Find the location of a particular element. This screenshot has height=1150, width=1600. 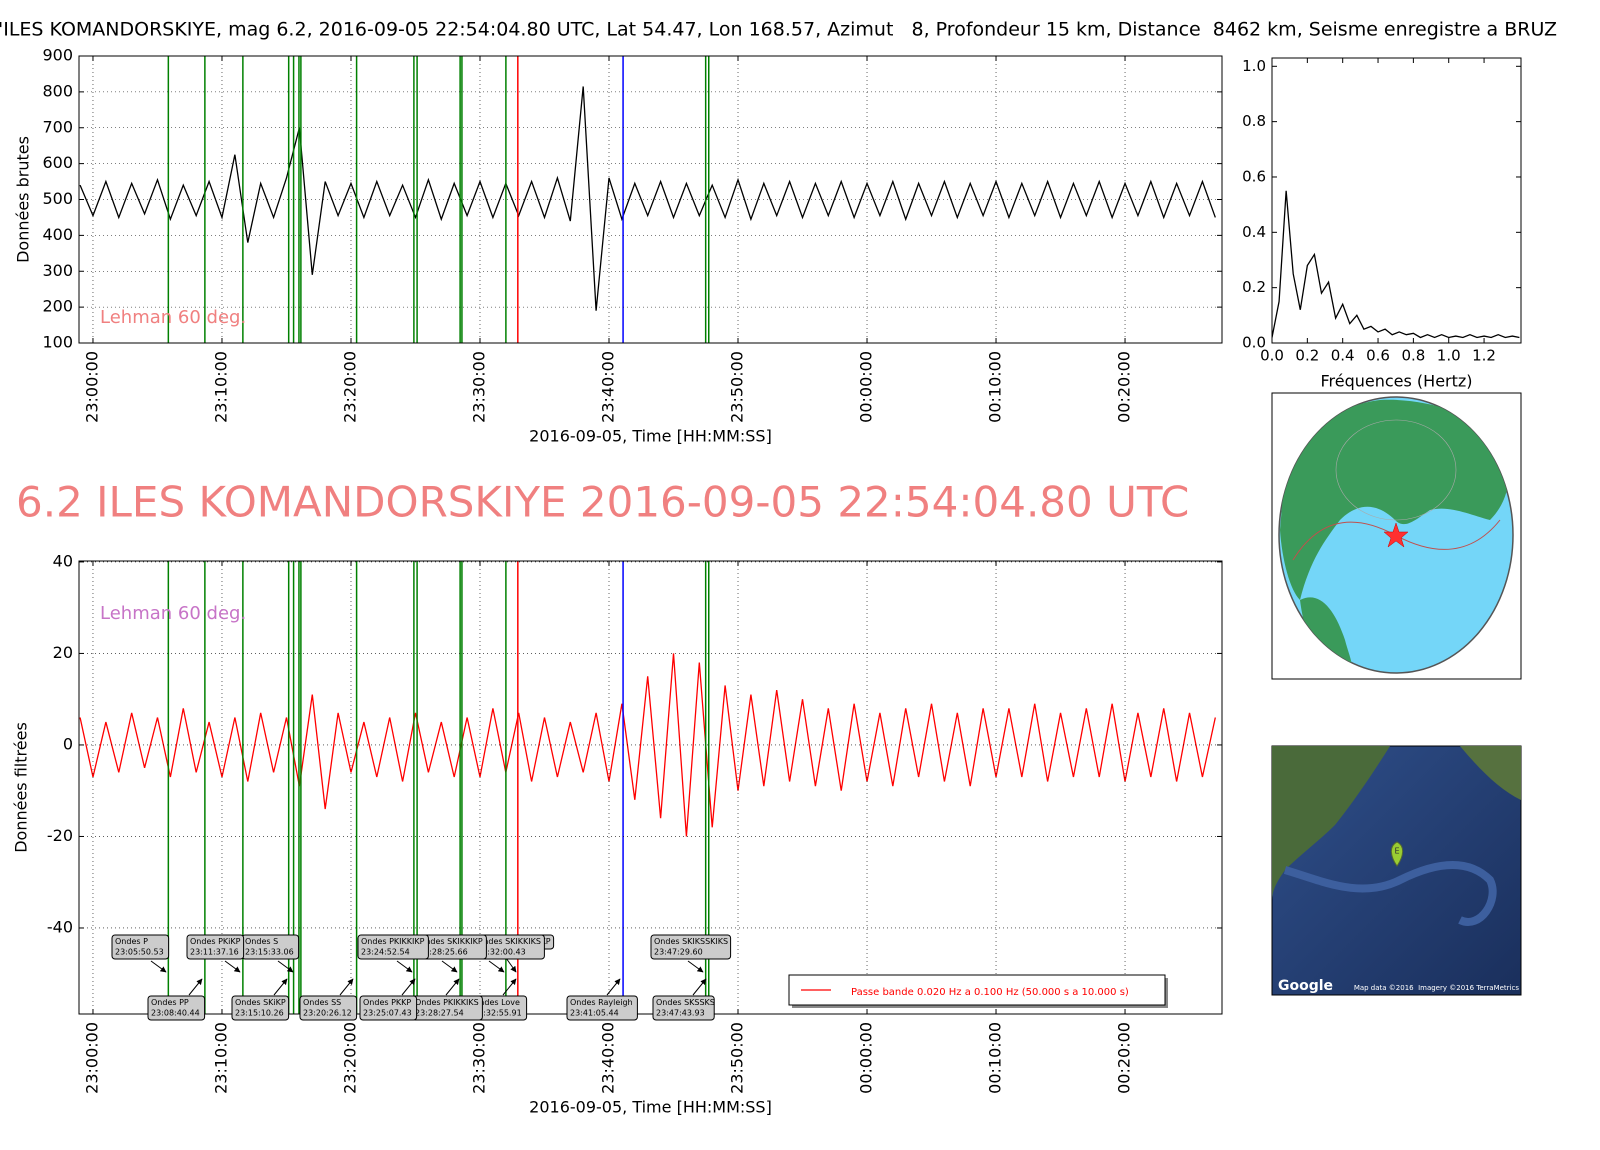

x-tick-label: 1.0 is located at coordinates (1449, 356).